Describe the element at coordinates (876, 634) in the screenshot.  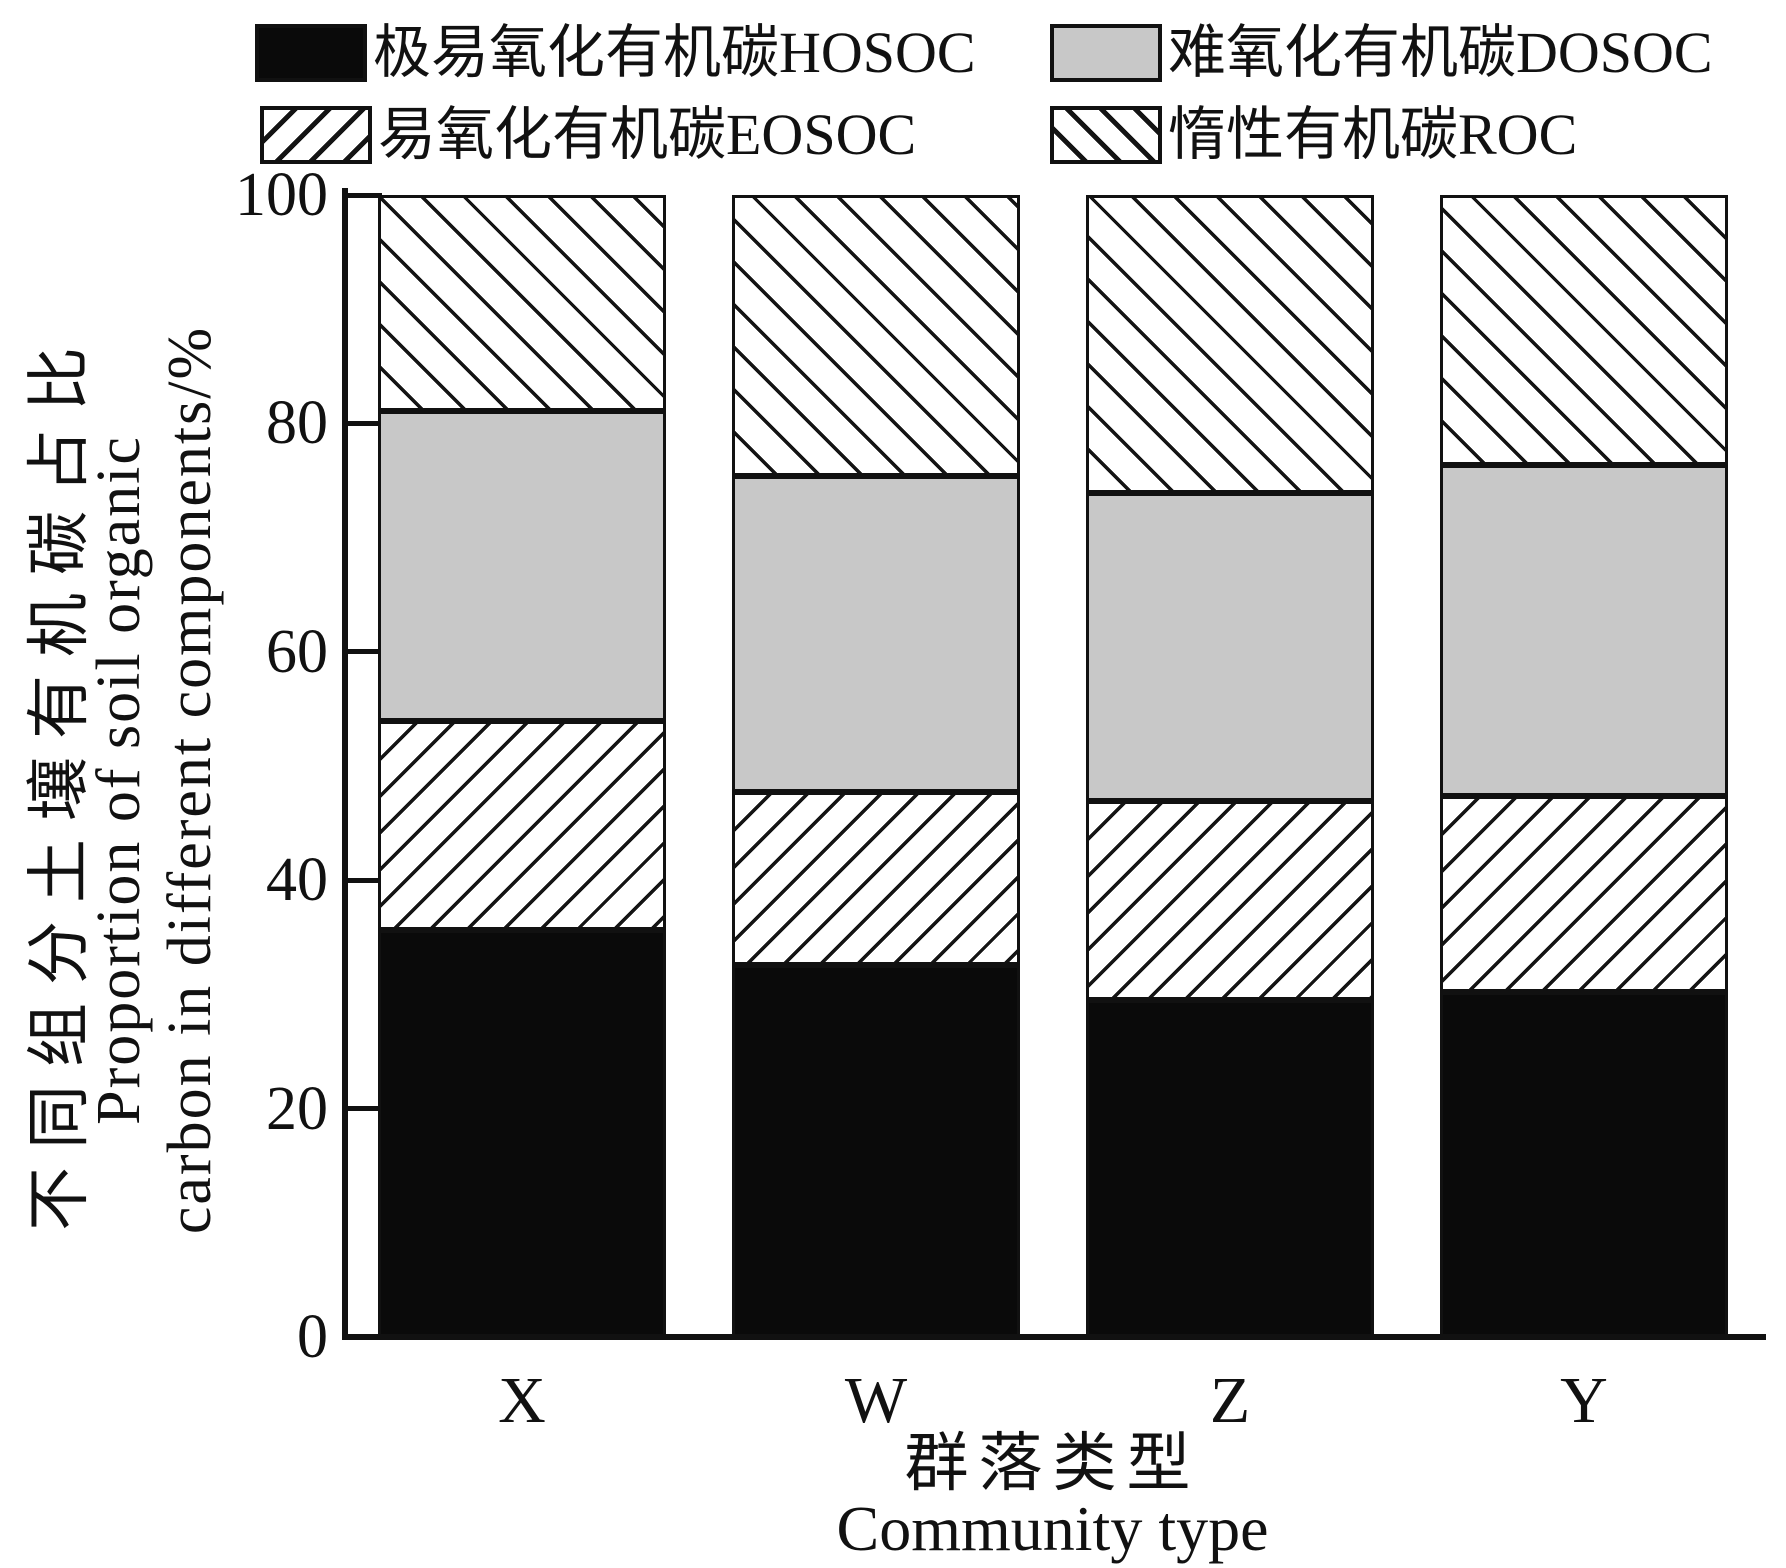
I see `bar-W-segment-dosoc` at that location.